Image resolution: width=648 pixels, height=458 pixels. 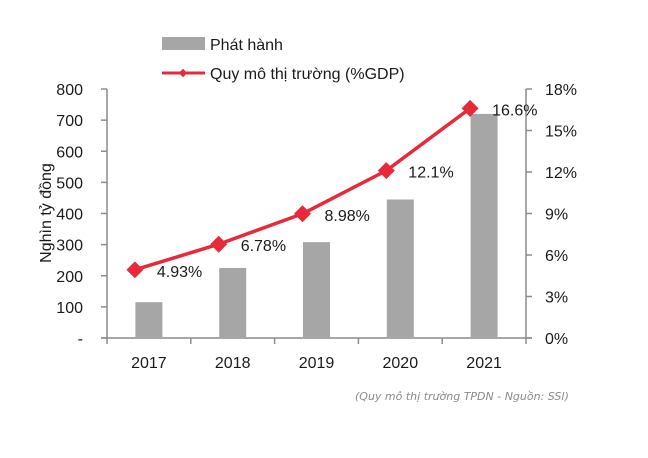 What do you see at coordinates (283, 60) in the screenshot?
I see `legend: Phát hành Quy mô thị trường (%GDP)` at bounding box center [283, 60].